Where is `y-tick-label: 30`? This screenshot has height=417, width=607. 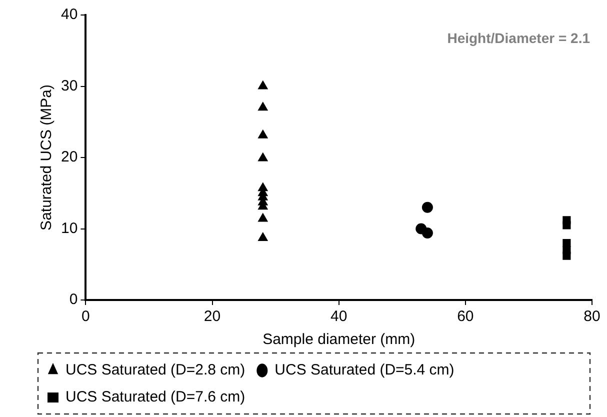 y-tick-label: 30 is located at coordinates (69, 85).